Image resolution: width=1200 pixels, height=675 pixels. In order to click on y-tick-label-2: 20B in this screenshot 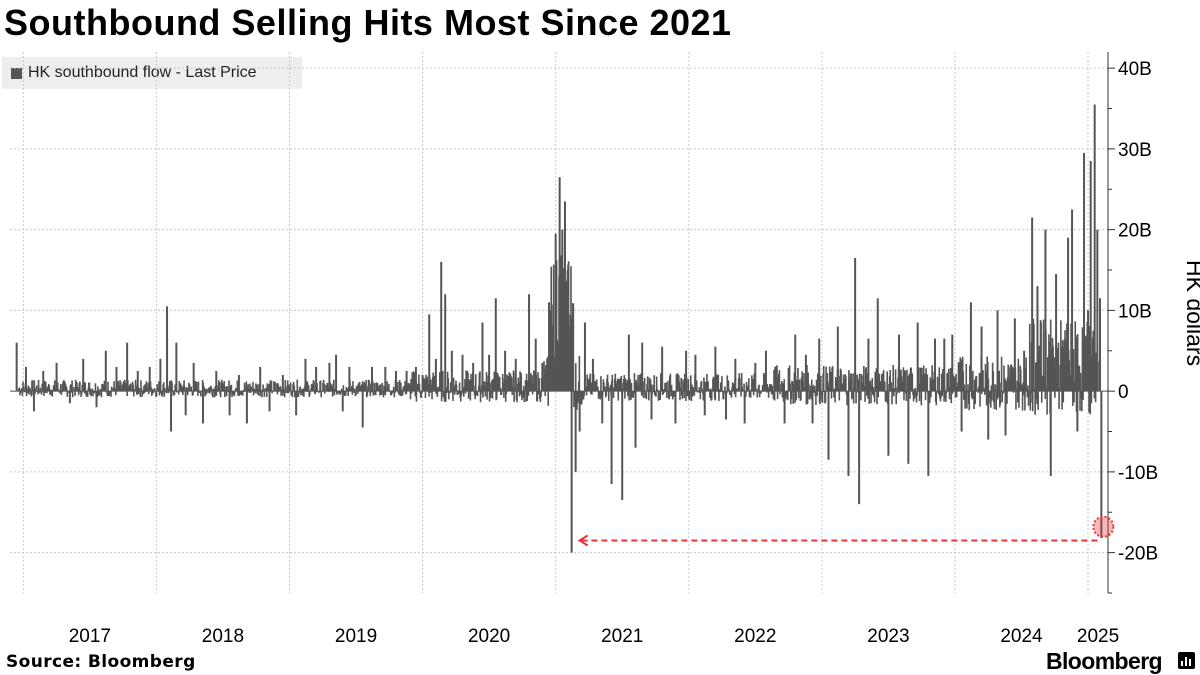, I will do `click(1135, 231)`.